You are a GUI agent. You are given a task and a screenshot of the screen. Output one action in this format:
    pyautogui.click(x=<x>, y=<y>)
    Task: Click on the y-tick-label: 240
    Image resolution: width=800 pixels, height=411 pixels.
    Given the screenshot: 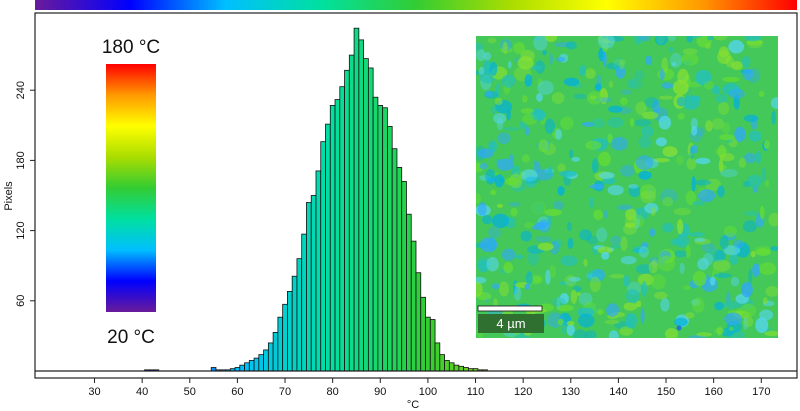 What is the action you would take?
    pyautogui.click(x=21, y=90)
    